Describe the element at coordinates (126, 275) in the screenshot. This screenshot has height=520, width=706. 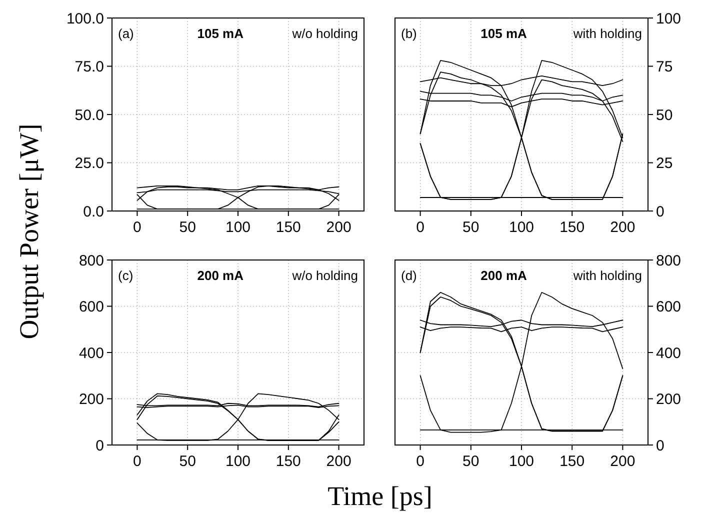
I see `annotation: (c)` at that location.